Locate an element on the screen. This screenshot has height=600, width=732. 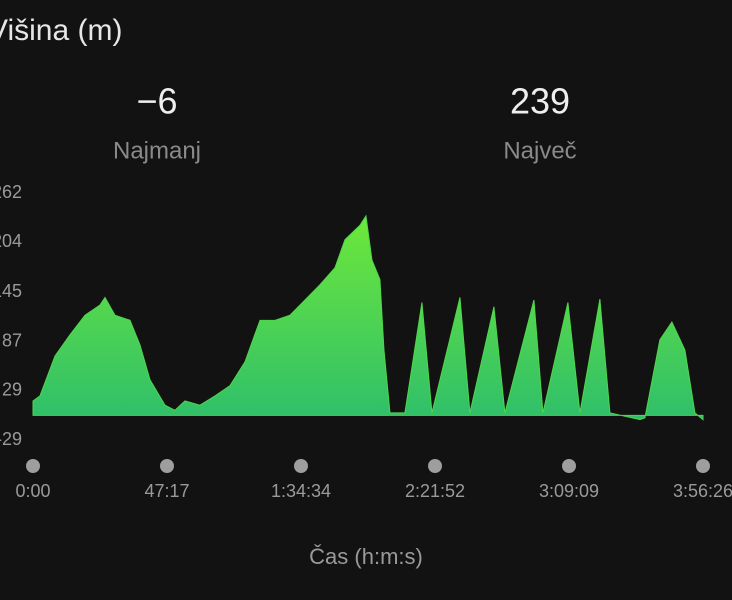
y-tick-label: 262 is located at coordinates (11, 192).